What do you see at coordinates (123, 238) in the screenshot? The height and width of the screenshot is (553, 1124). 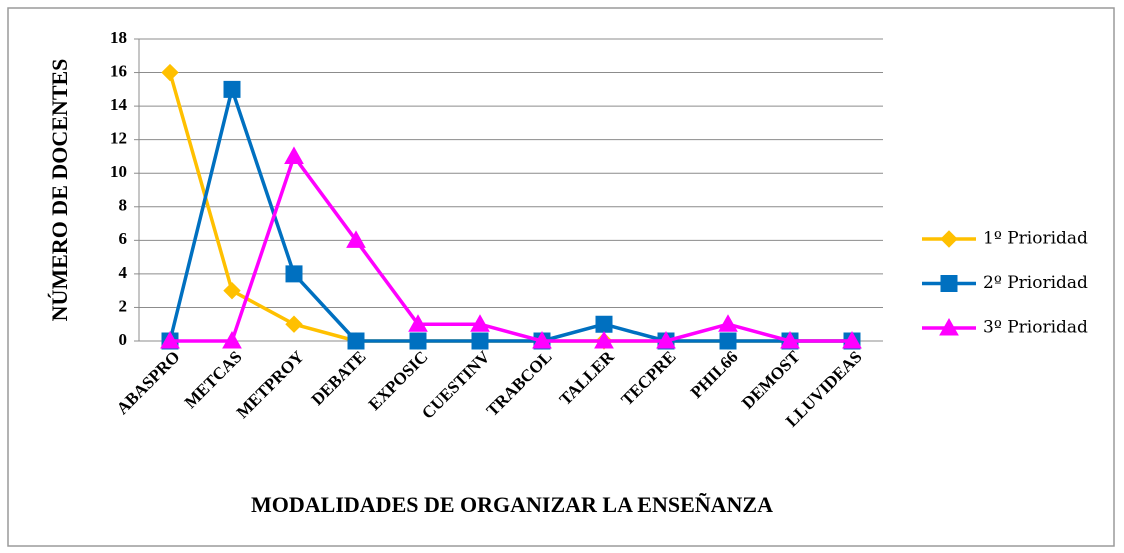 I see `y-tick-label: 6` at bounding box center [123, 238].